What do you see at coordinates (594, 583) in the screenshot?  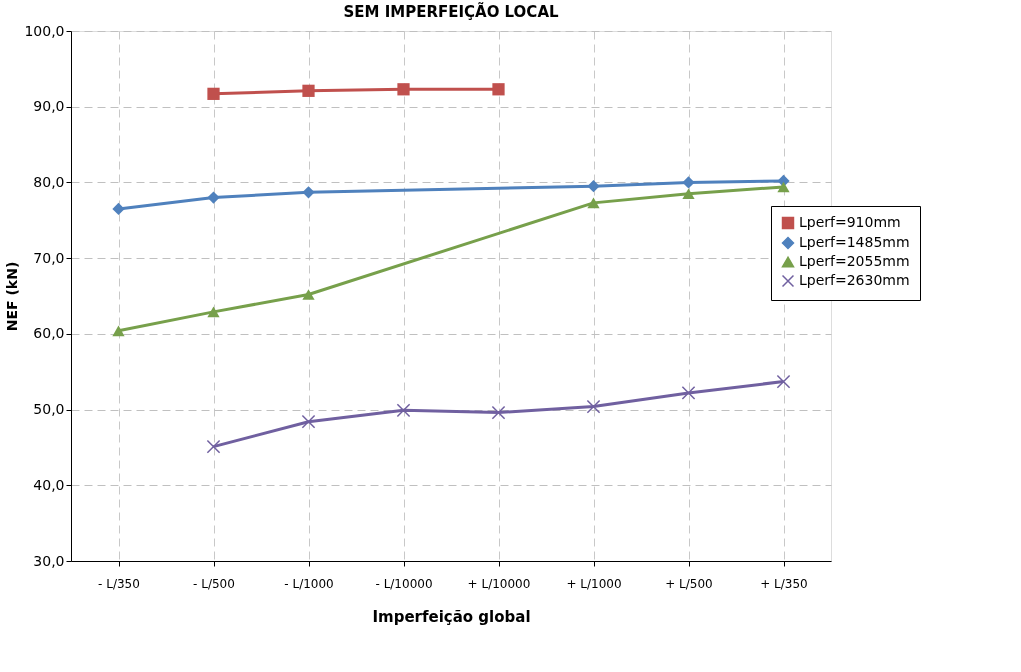 I see `x-tick-label: + L/1000` at bounding box center [594, 583].